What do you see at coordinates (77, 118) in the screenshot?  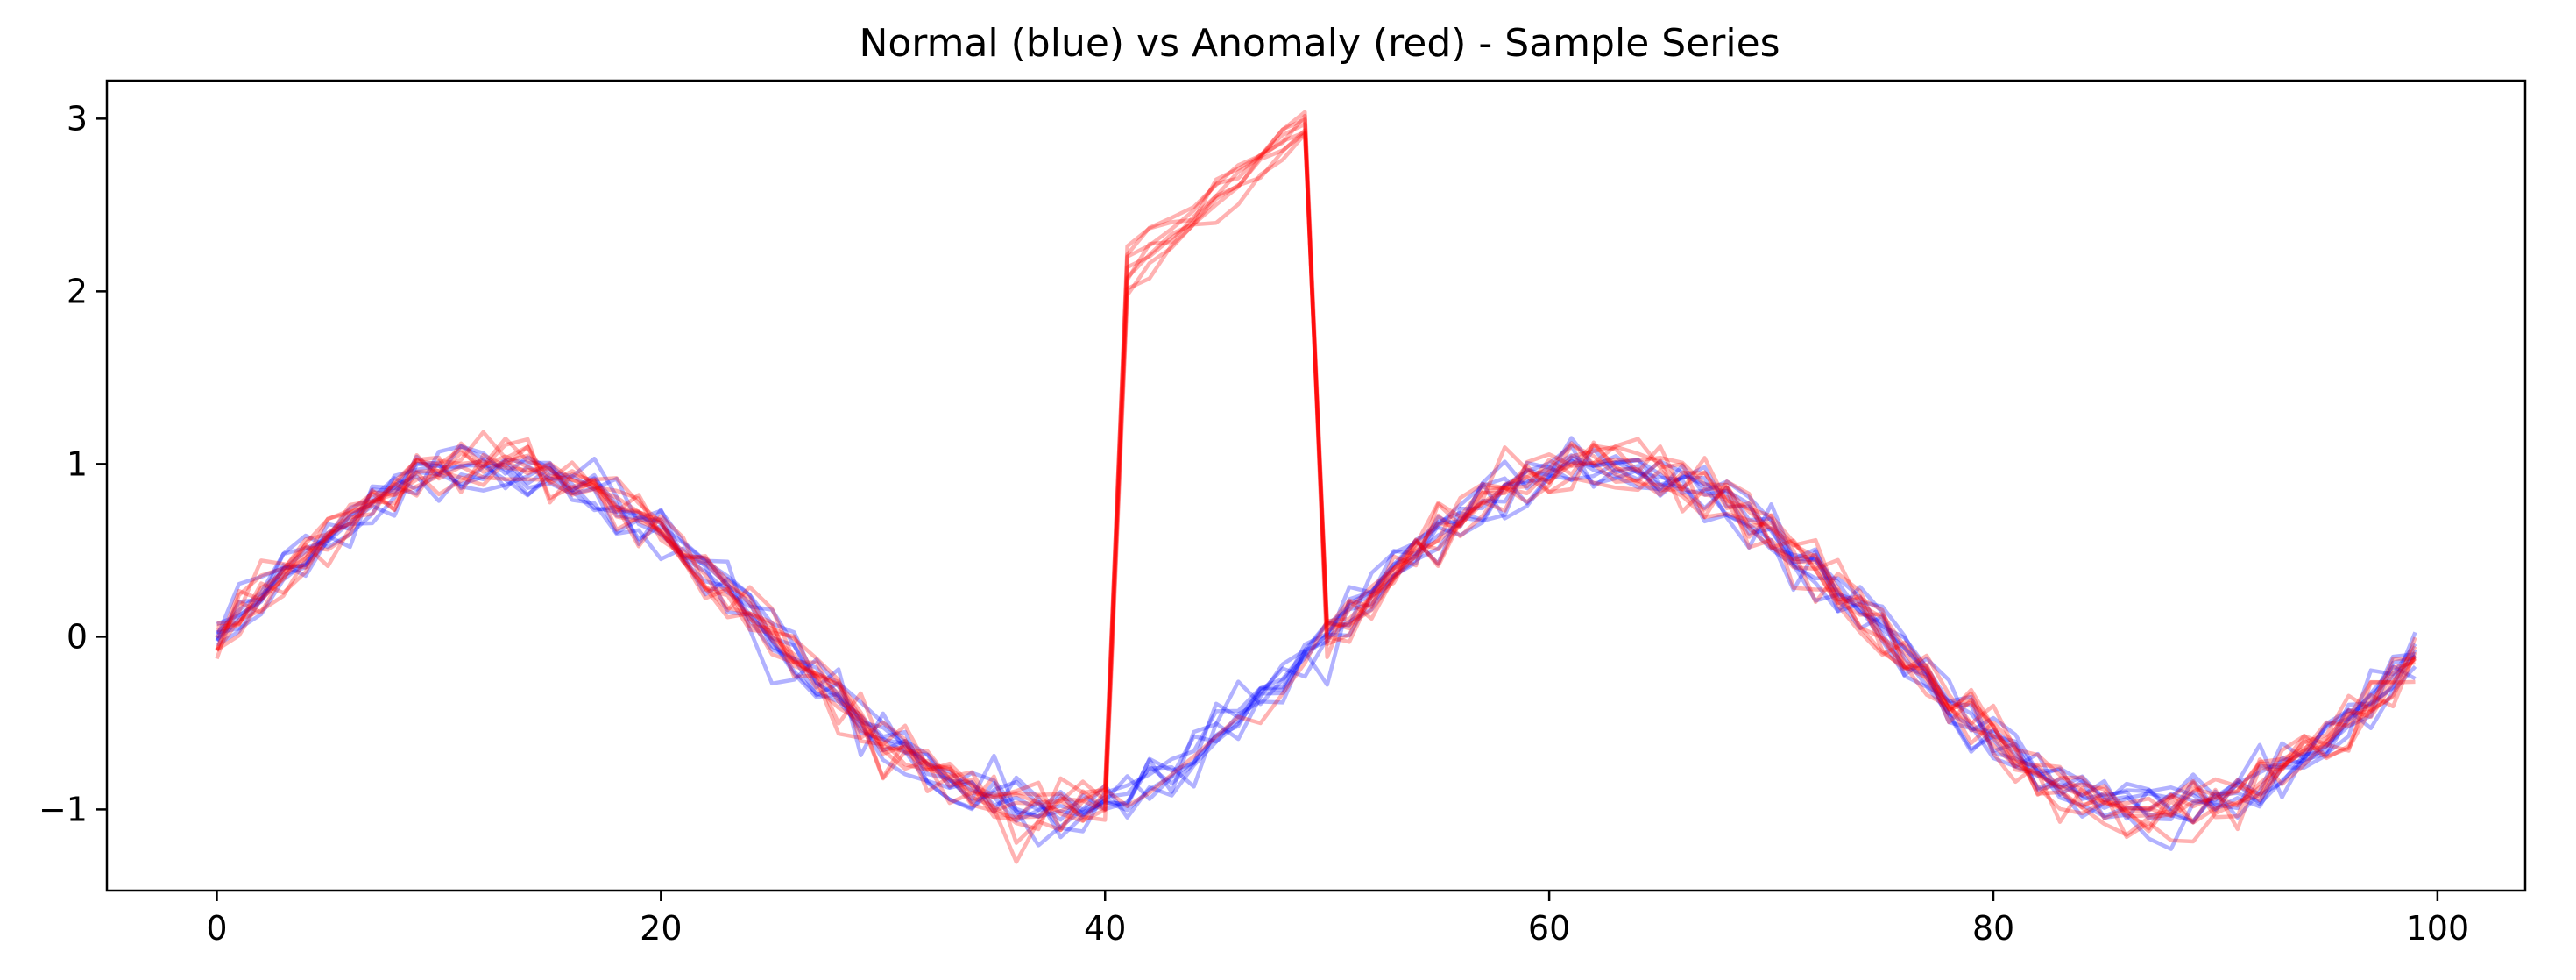 I see `y-tick-label: 3` at bounding box center [77, 118].